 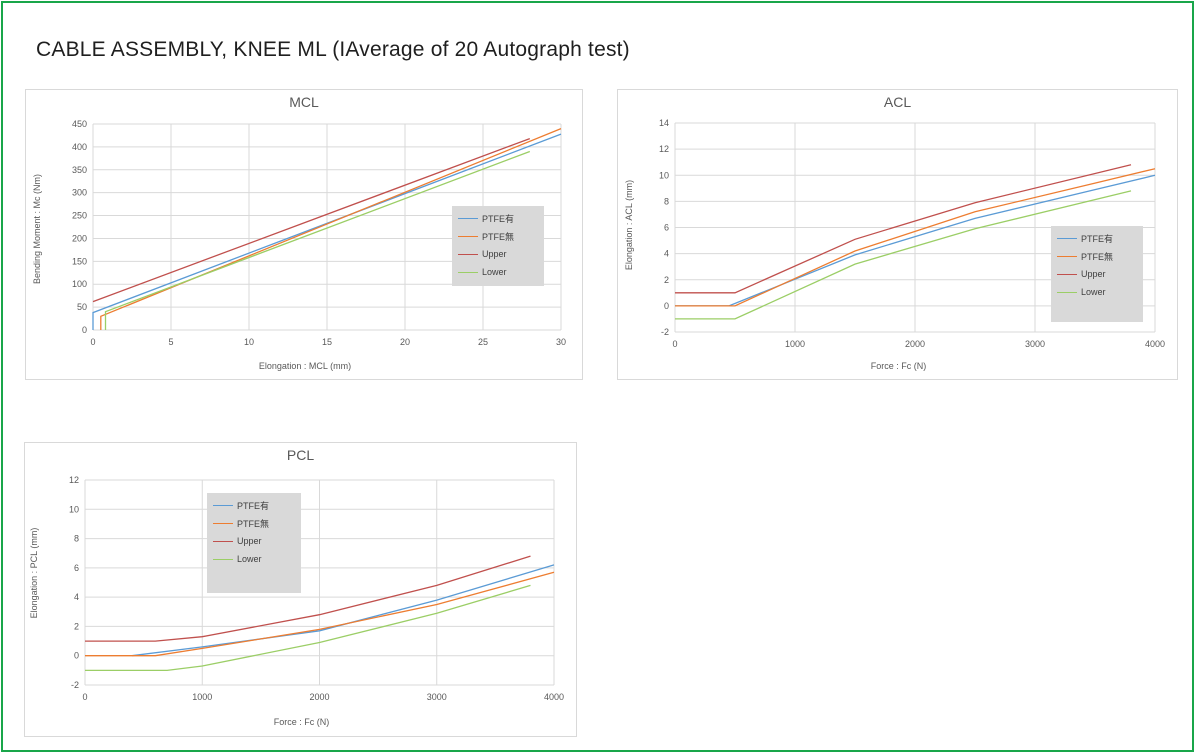 I want to click on y-tick-label: 300, so click(x=79, y=193).